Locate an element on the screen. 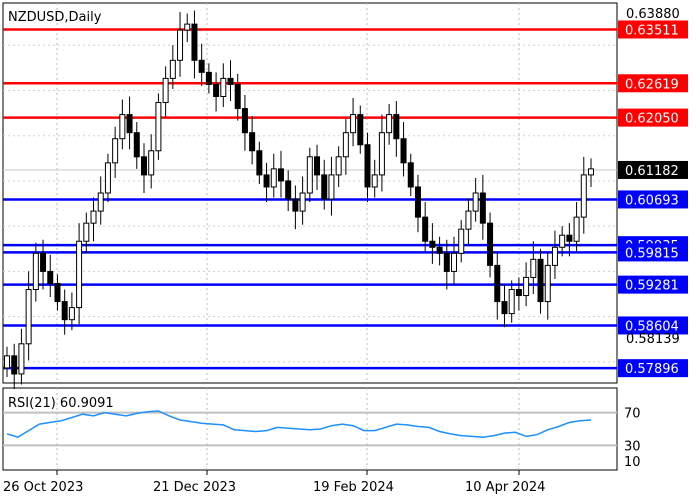 This screenshot has height=500, width=700. price-tick-label: 0.63880 is located at coordinates (653, 14).